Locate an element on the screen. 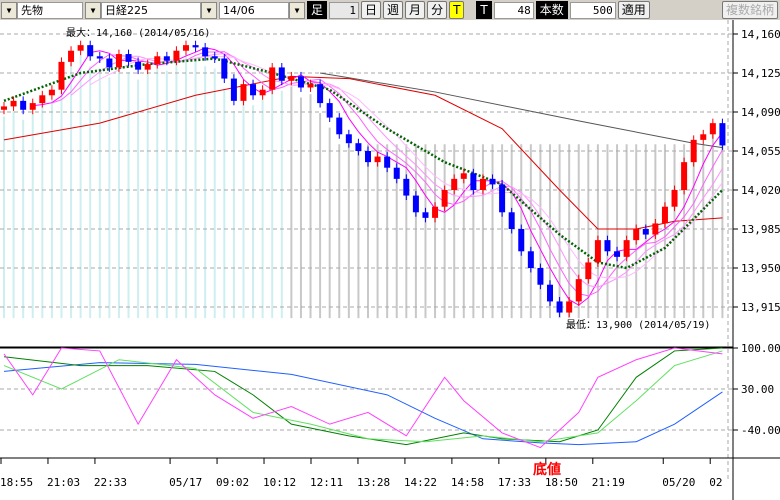 The width and height of the screenshot is (780, 500). x-tick-label: 22:33 is located at coordinates (110, 482).